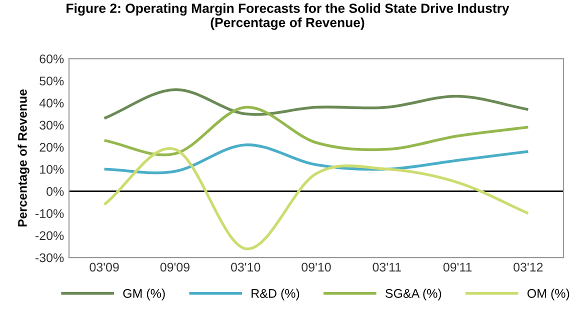  Describe the element at coordinates (52, 81) in the screenshot. I see `y-tick-label: 50%` at that location.